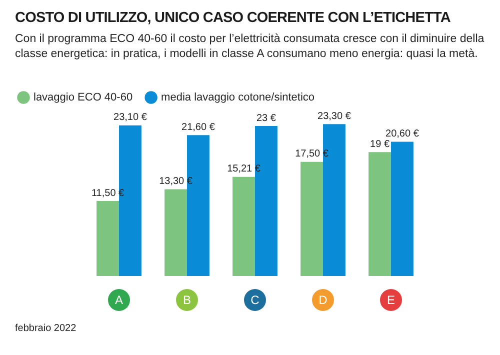  Describe the element at coordinates (323, 300) in the screenshot. I see `badge-circle: D` at that location.